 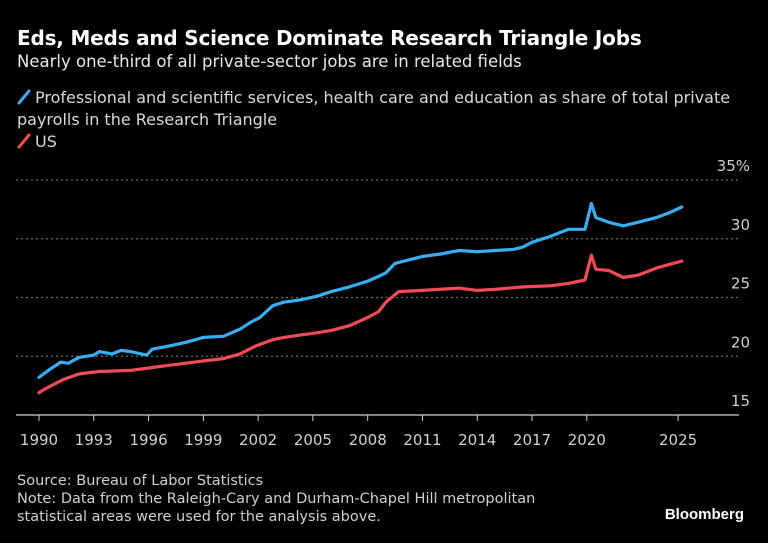 I want to click on source-note: Source: Bureau of Labor Statistics, so click(x=140, y=481).